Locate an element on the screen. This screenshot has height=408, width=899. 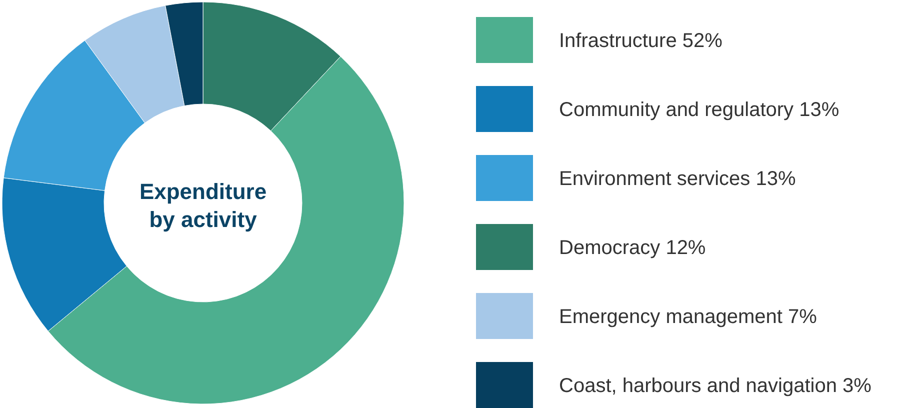
legend-label: Environment services 13% is located at coordinates (677, 179).